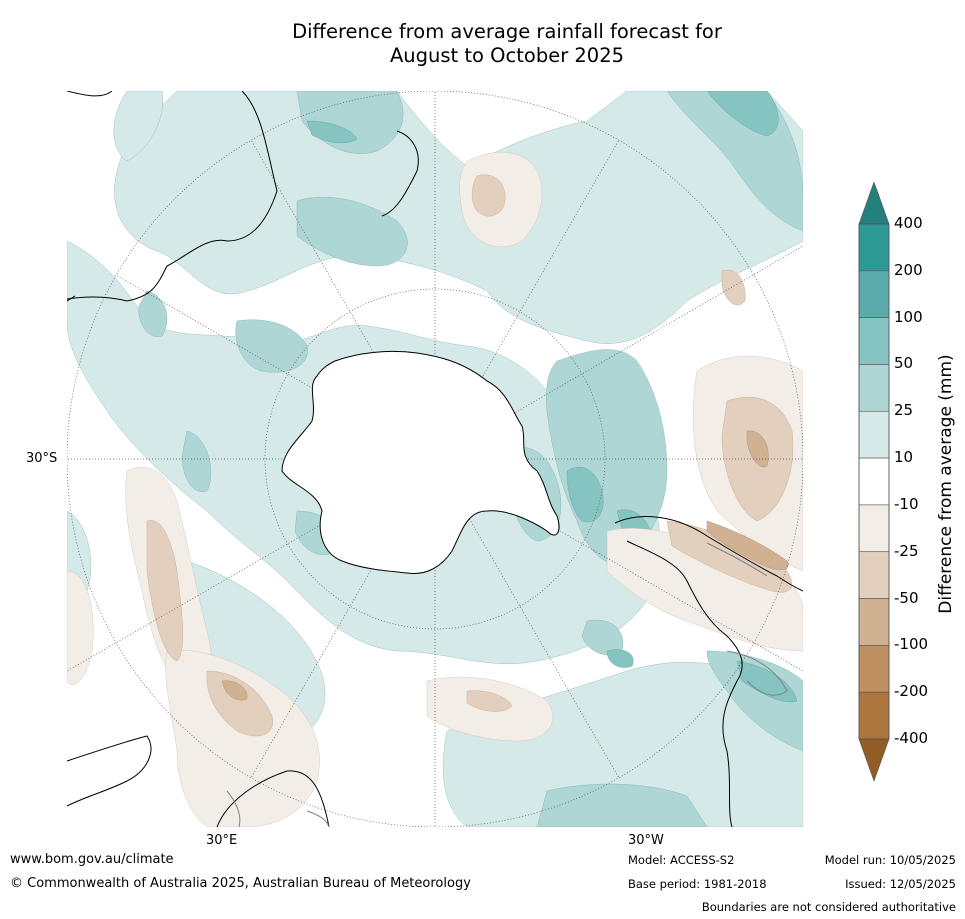 The width and height of the screenshot is (965, 919). I want to click on antarctica-coastline, so click(420, 462).